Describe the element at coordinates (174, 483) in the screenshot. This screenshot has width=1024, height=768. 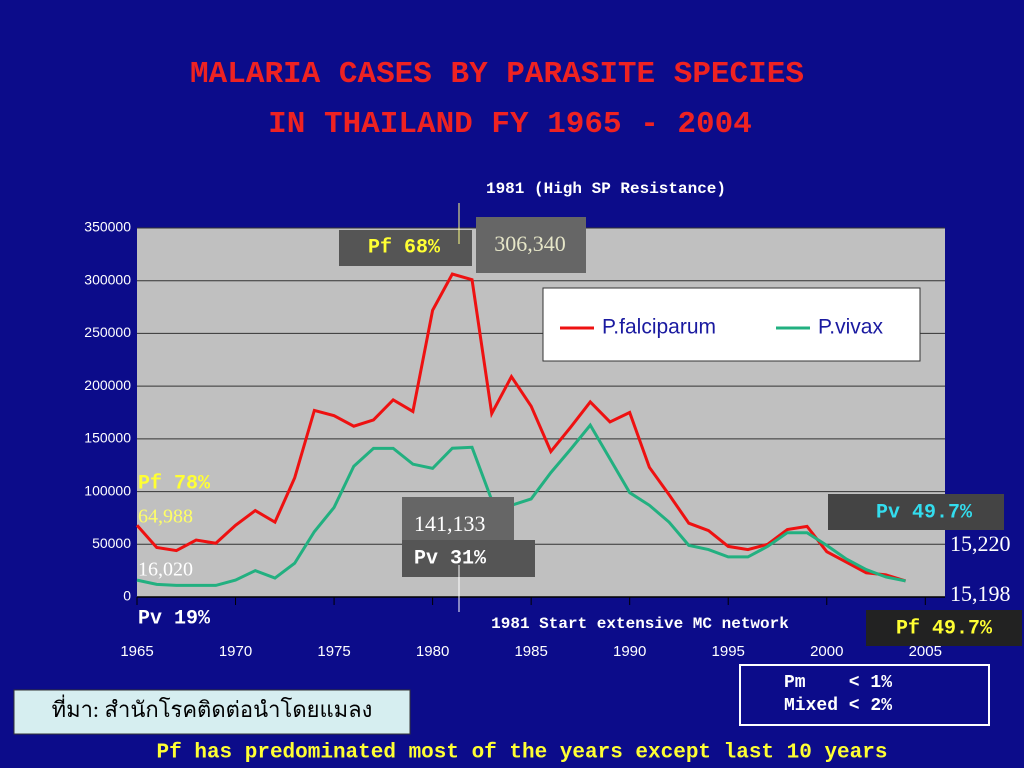
I see `annotation: Pf 78%` at that location.